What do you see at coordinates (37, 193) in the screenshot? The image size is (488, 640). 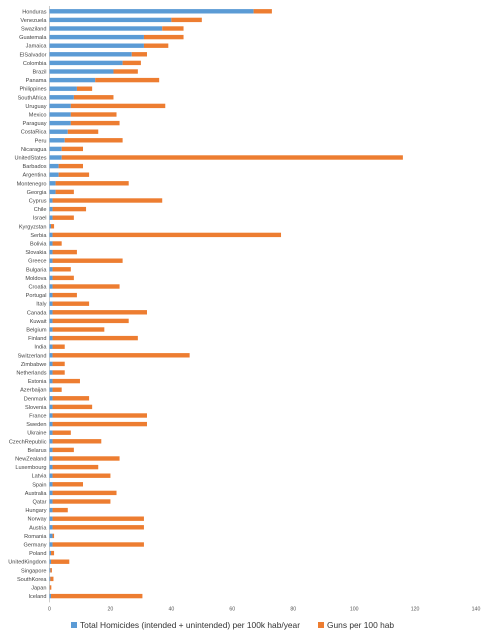 I see `category-label: Georgia` at bounding box center [37, 193].